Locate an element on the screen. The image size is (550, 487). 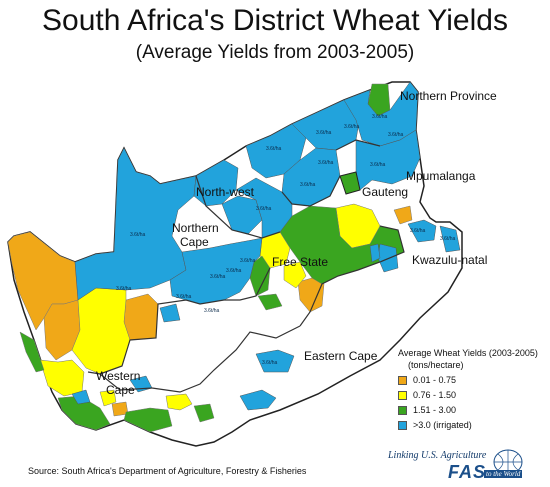
legend-label: >3.0 (irrigated) is located at coordinates (442, 425).